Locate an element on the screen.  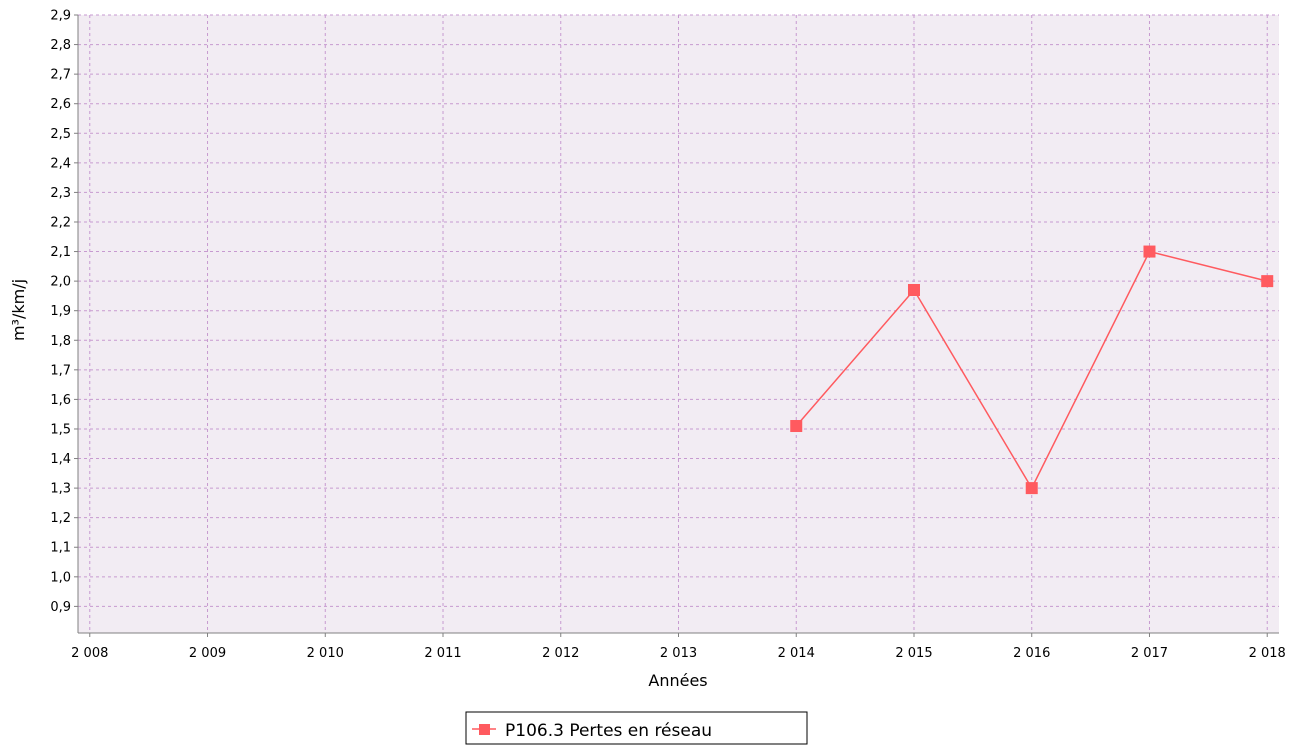
legend-box is located at coordinates (636, 728).